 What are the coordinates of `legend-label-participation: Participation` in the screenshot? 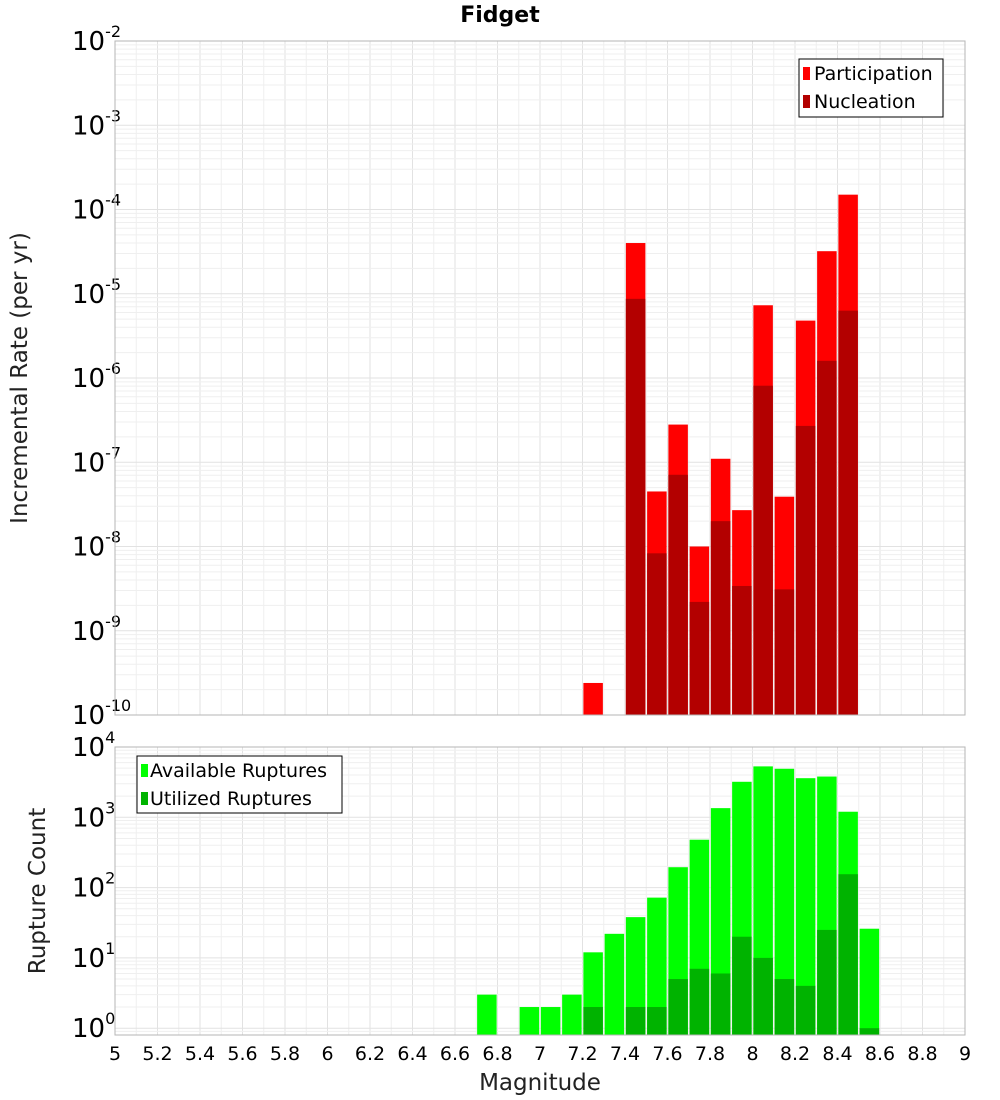 It's located at (873, 74).